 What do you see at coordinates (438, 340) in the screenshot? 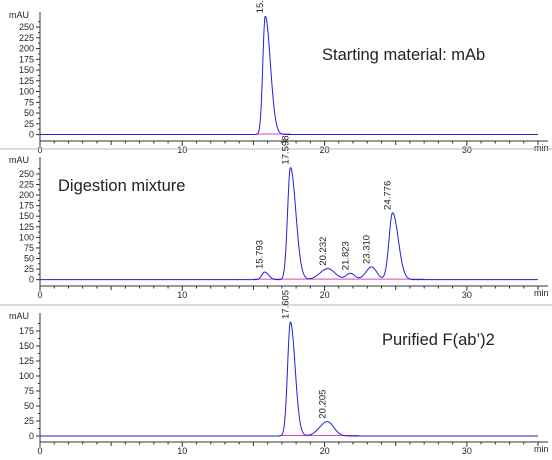
I see `panel-caption: Purified F(ab’)2` at bounding box center [438, 340].